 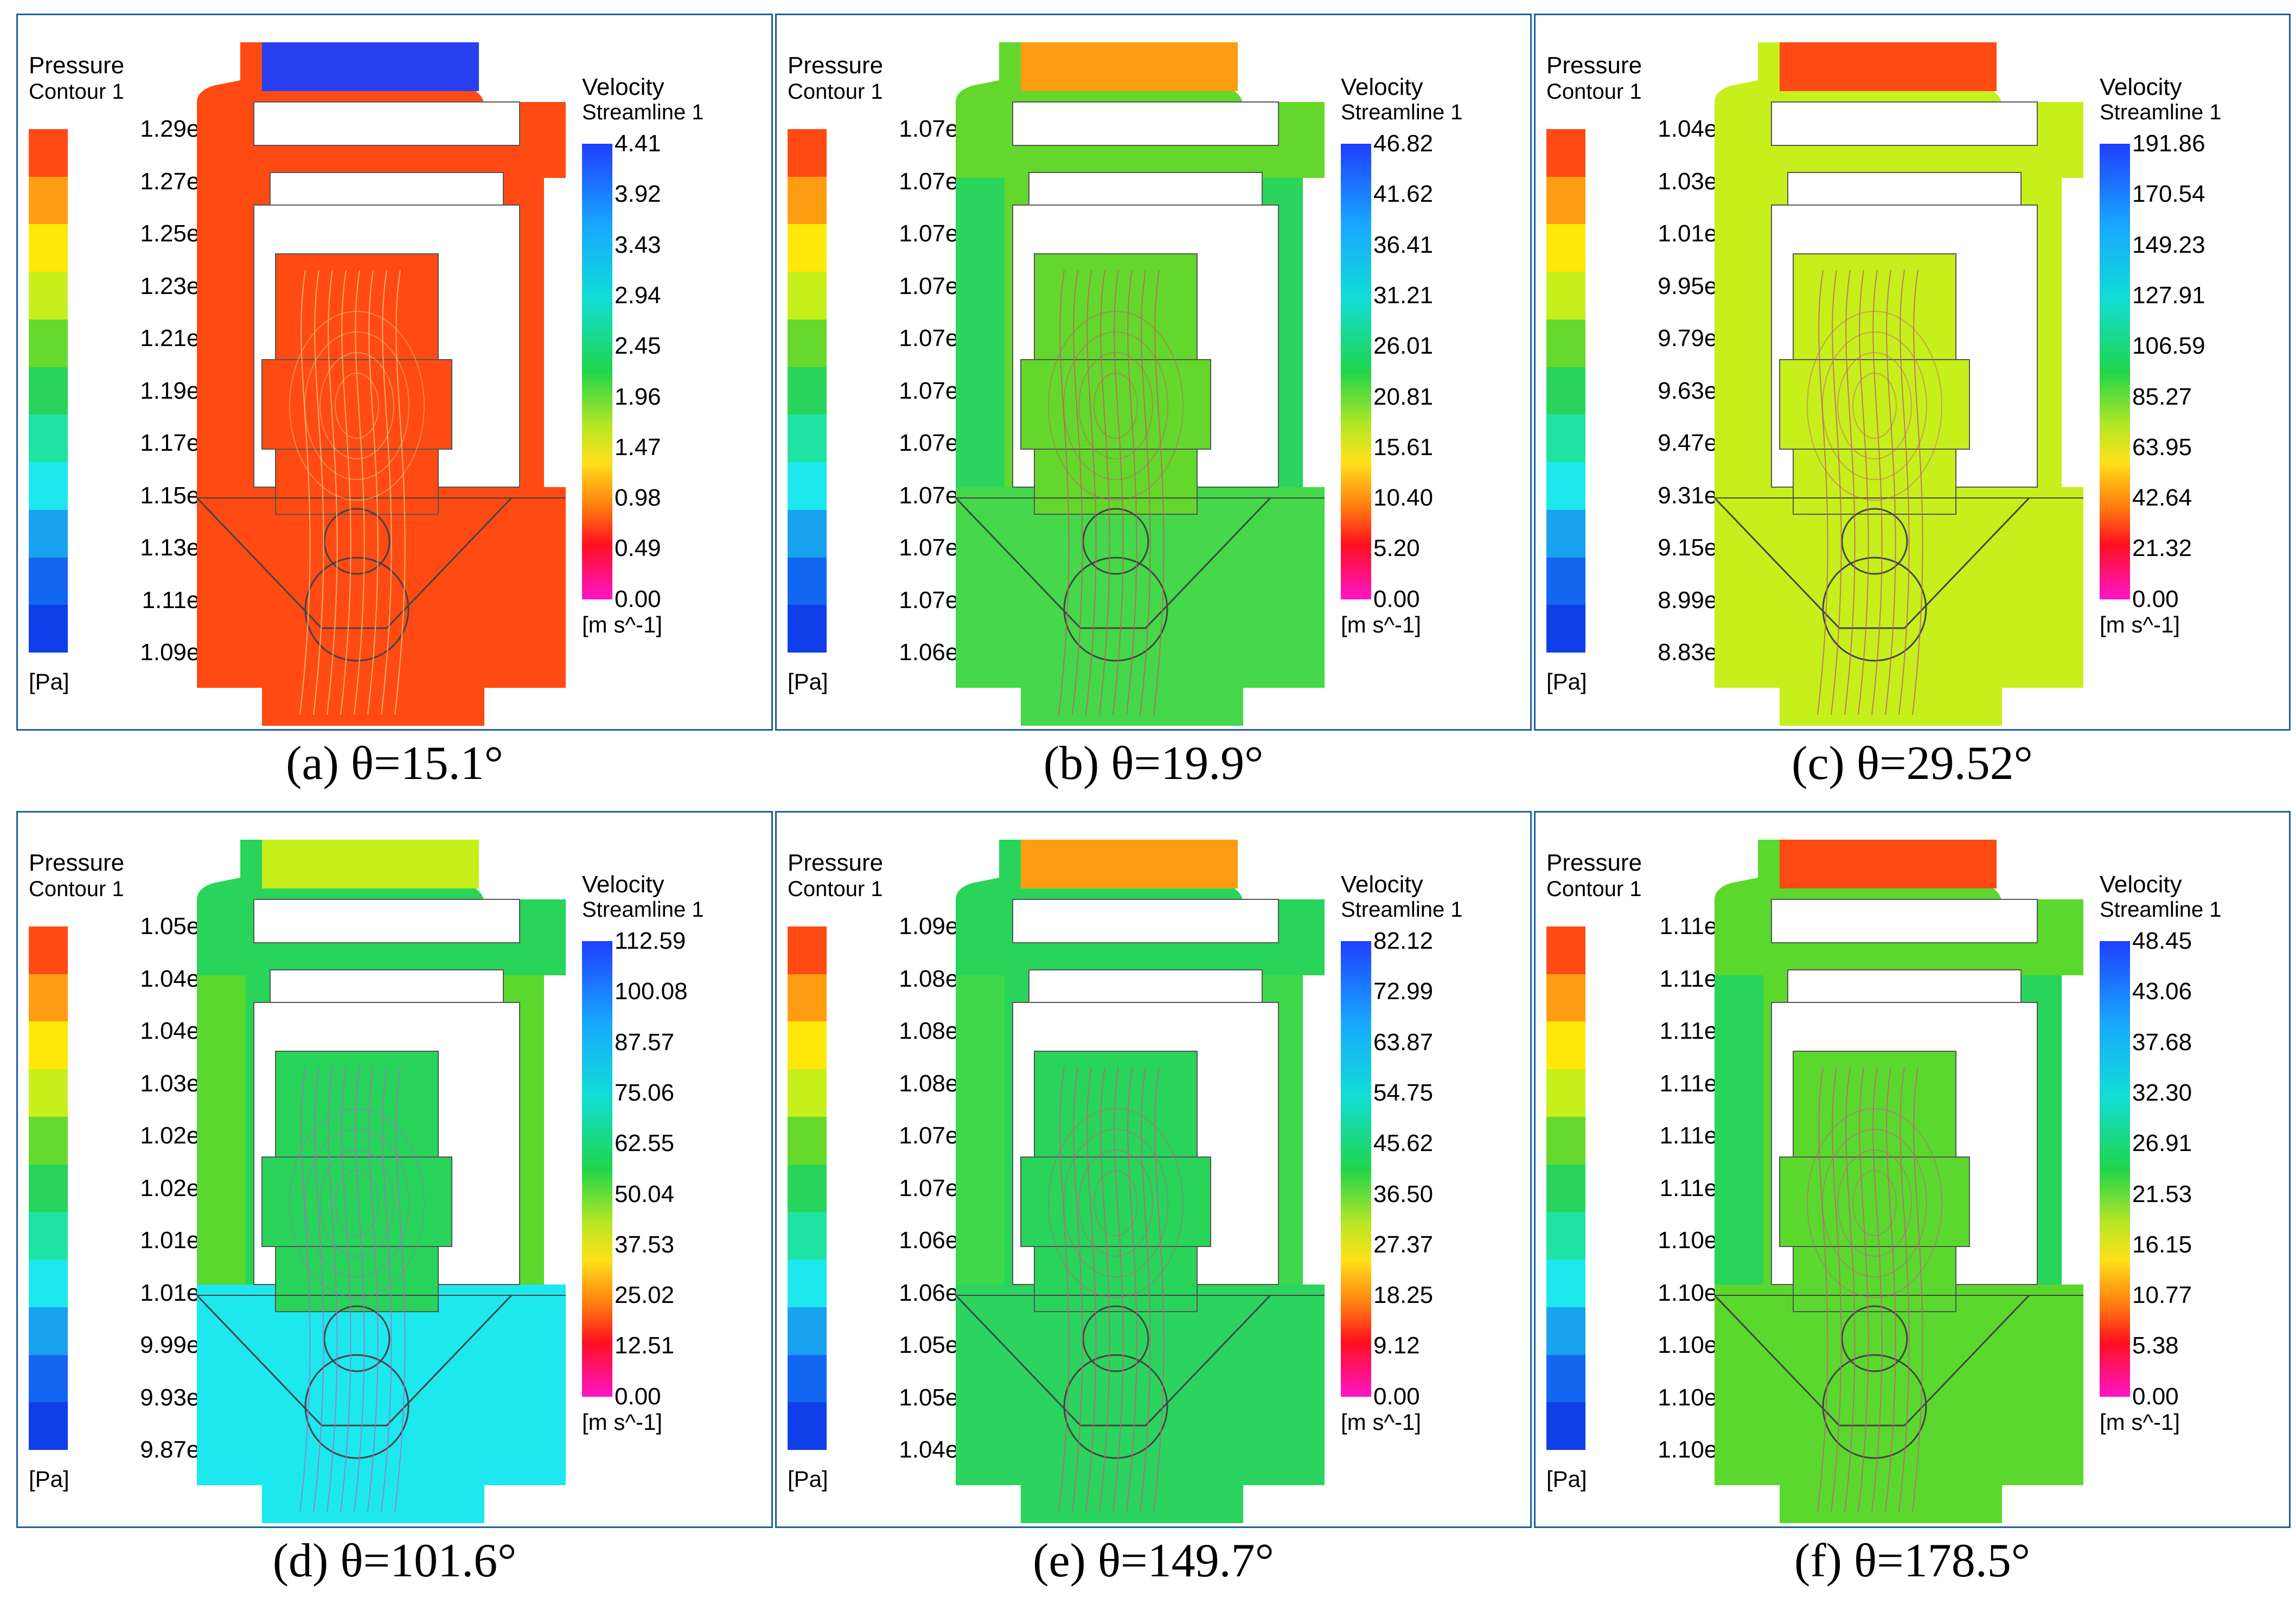 I want to click on valve-core-lower, so click(x=1116, y=1279).